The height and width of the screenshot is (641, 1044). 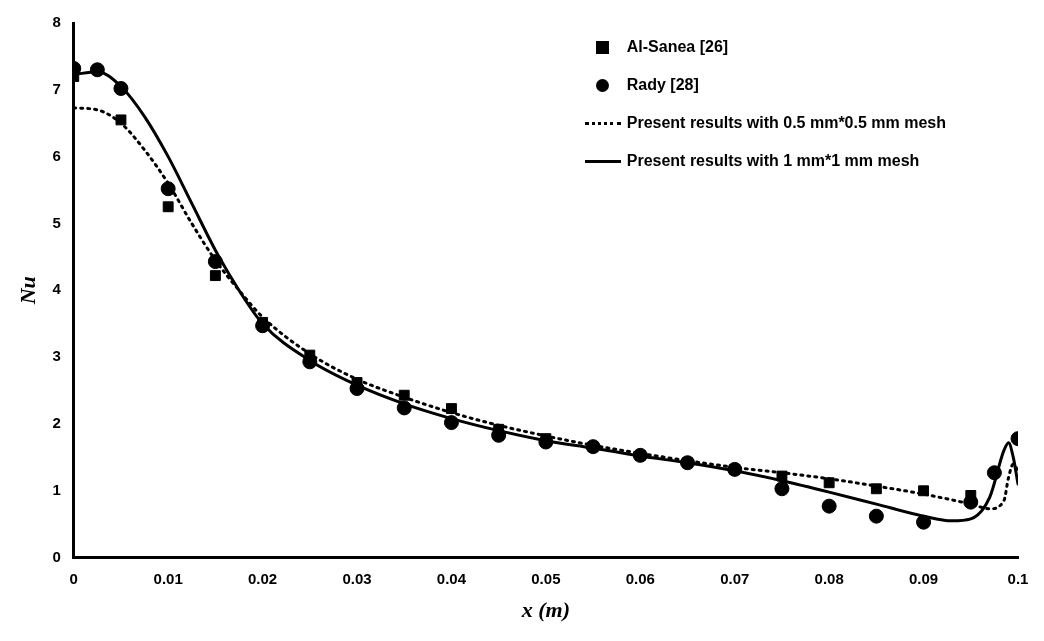 What do you see at coordinates (57, 289) in the screenshot?
I see `y-tick-label: 4` at bounding box center [57, 289].